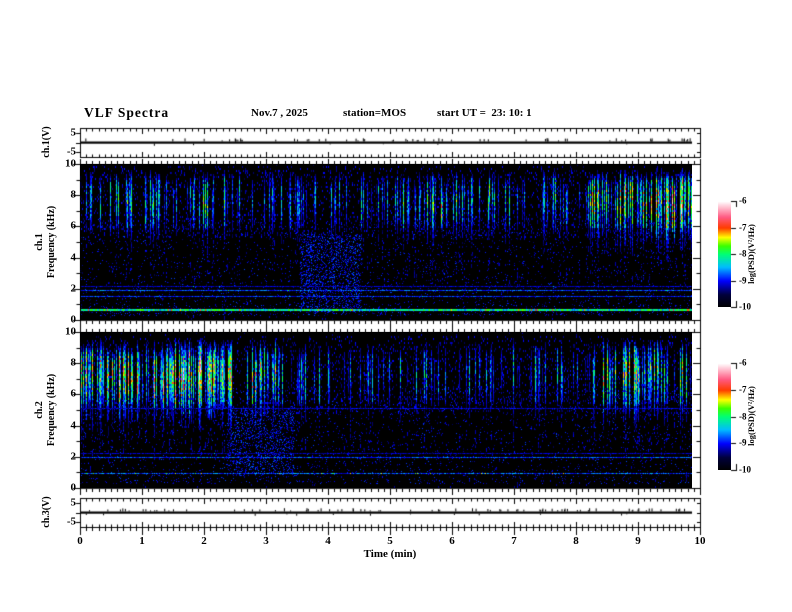 This screenshot has width=792, height=612. Describe the element at coordinates (73, 393) in the screenshot. I see `sp2-ytick-label: 6` at that location.